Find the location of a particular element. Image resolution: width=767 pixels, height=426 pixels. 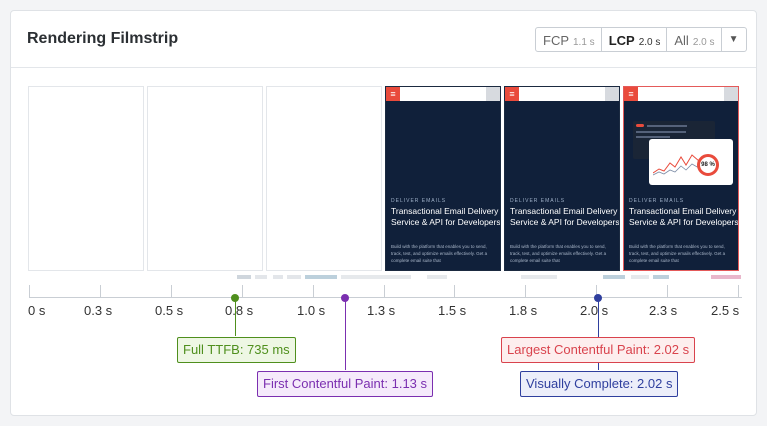

axis-tick-label: 2.3 s is located at coordinates (663, 310).